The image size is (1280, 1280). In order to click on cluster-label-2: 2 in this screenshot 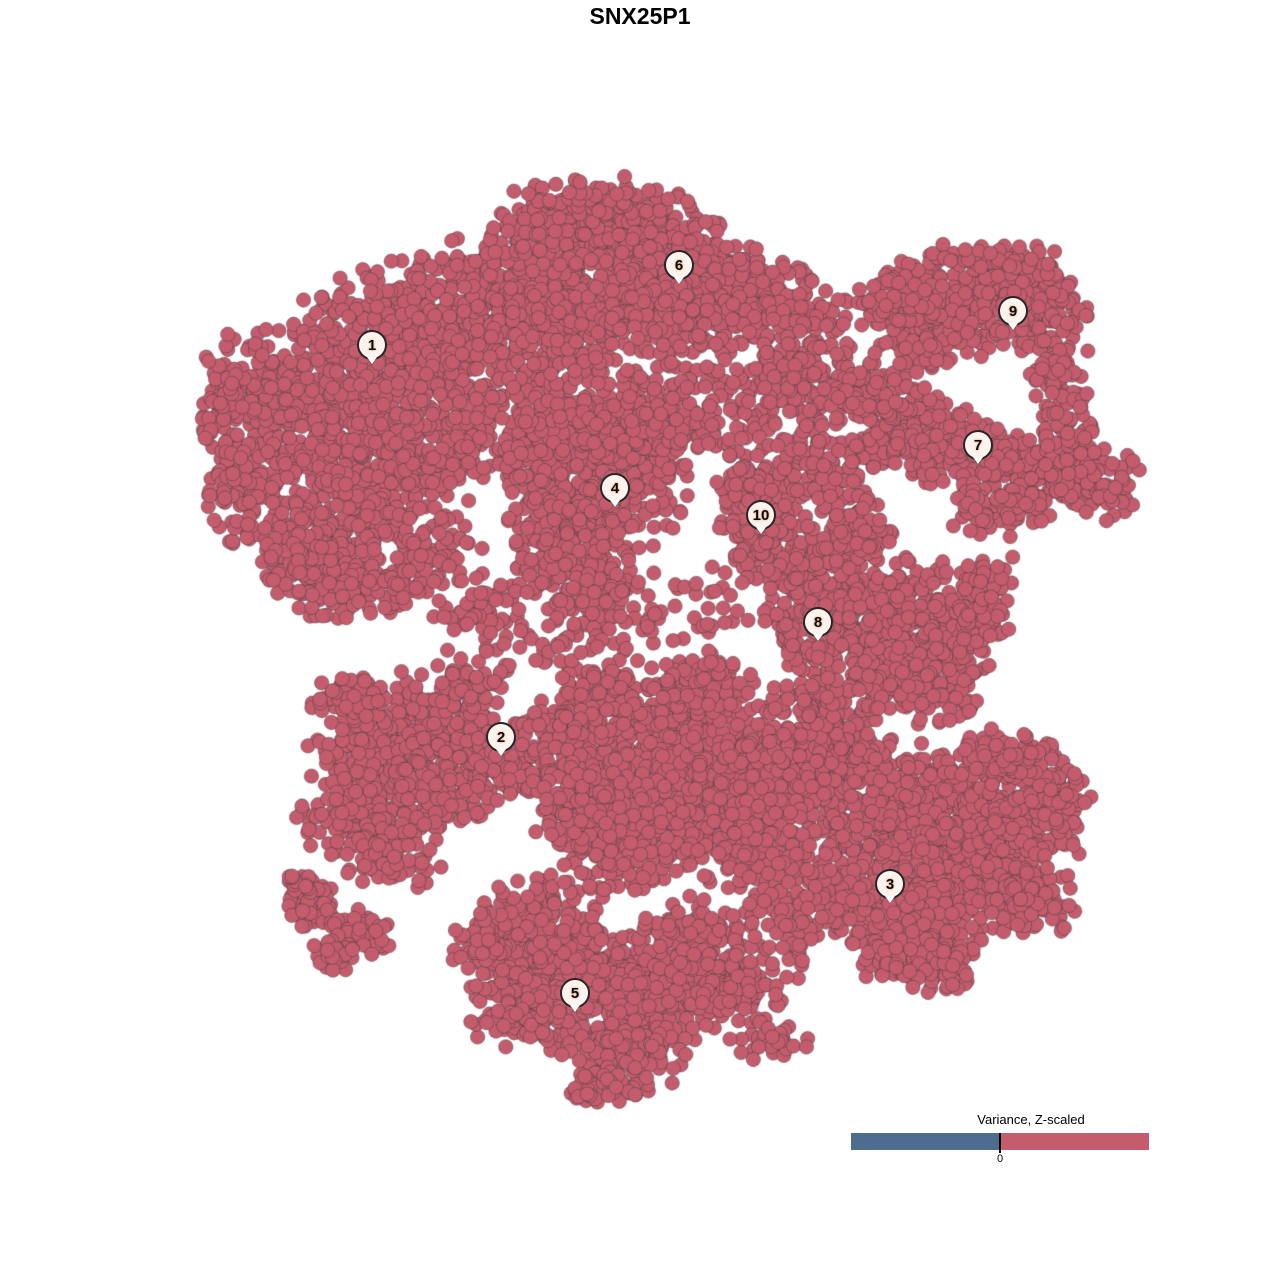, I will do `click(501, 737)`.